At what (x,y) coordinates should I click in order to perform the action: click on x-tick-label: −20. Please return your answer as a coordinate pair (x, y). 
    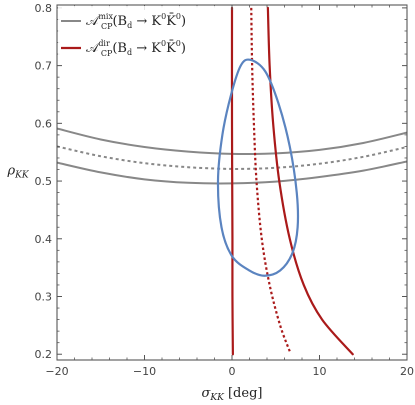
    Looking at the image, I should click on (56, 371).